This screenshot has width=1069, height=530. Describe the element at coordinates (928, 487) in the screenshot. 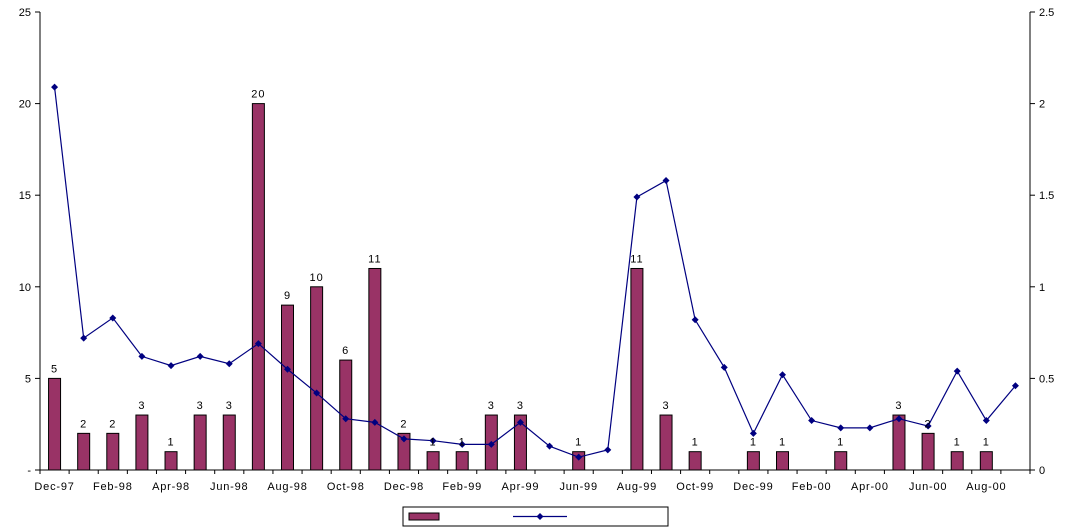

I see `x-tick-label: Jun-00` at that location.